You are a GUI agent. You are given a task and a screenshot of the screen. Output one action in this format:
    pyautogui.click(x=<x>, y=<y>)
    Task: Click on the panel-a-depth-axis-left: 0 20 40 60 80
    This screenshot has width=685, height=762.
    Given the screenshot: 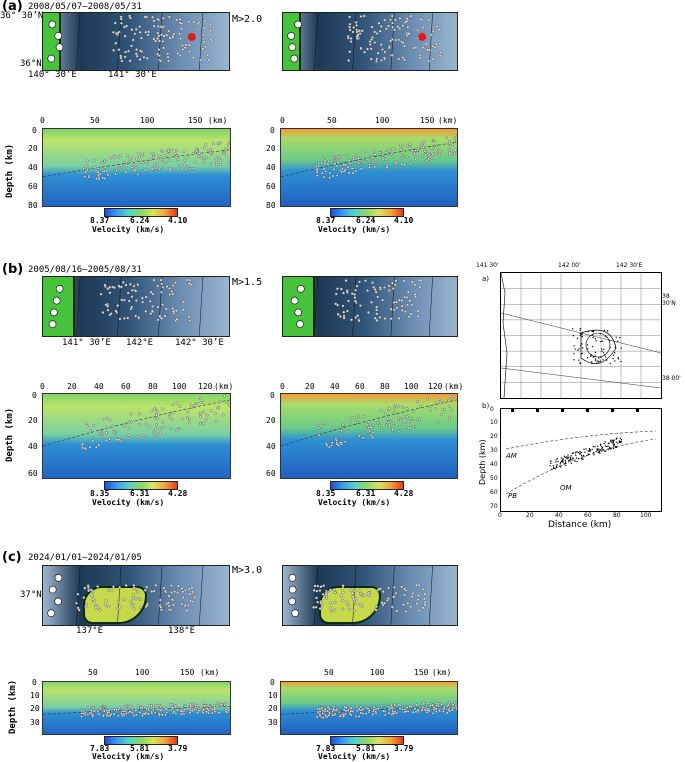 What is the action you would take?
    pyautogui.click(x=33, y=168)
    